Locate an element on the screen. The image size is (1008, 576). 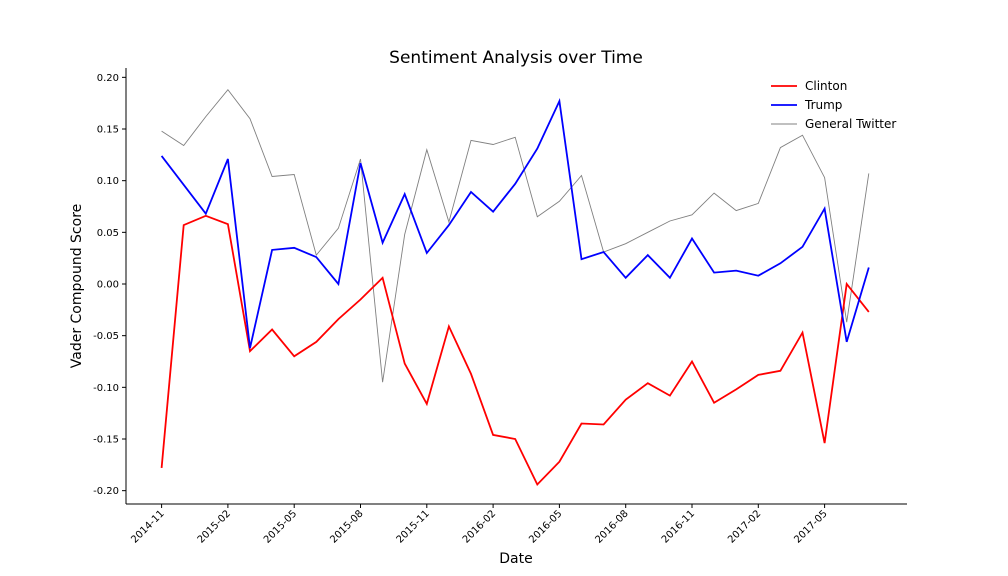
y-tick-label: 0.00 is located at coordinates (108, 285).